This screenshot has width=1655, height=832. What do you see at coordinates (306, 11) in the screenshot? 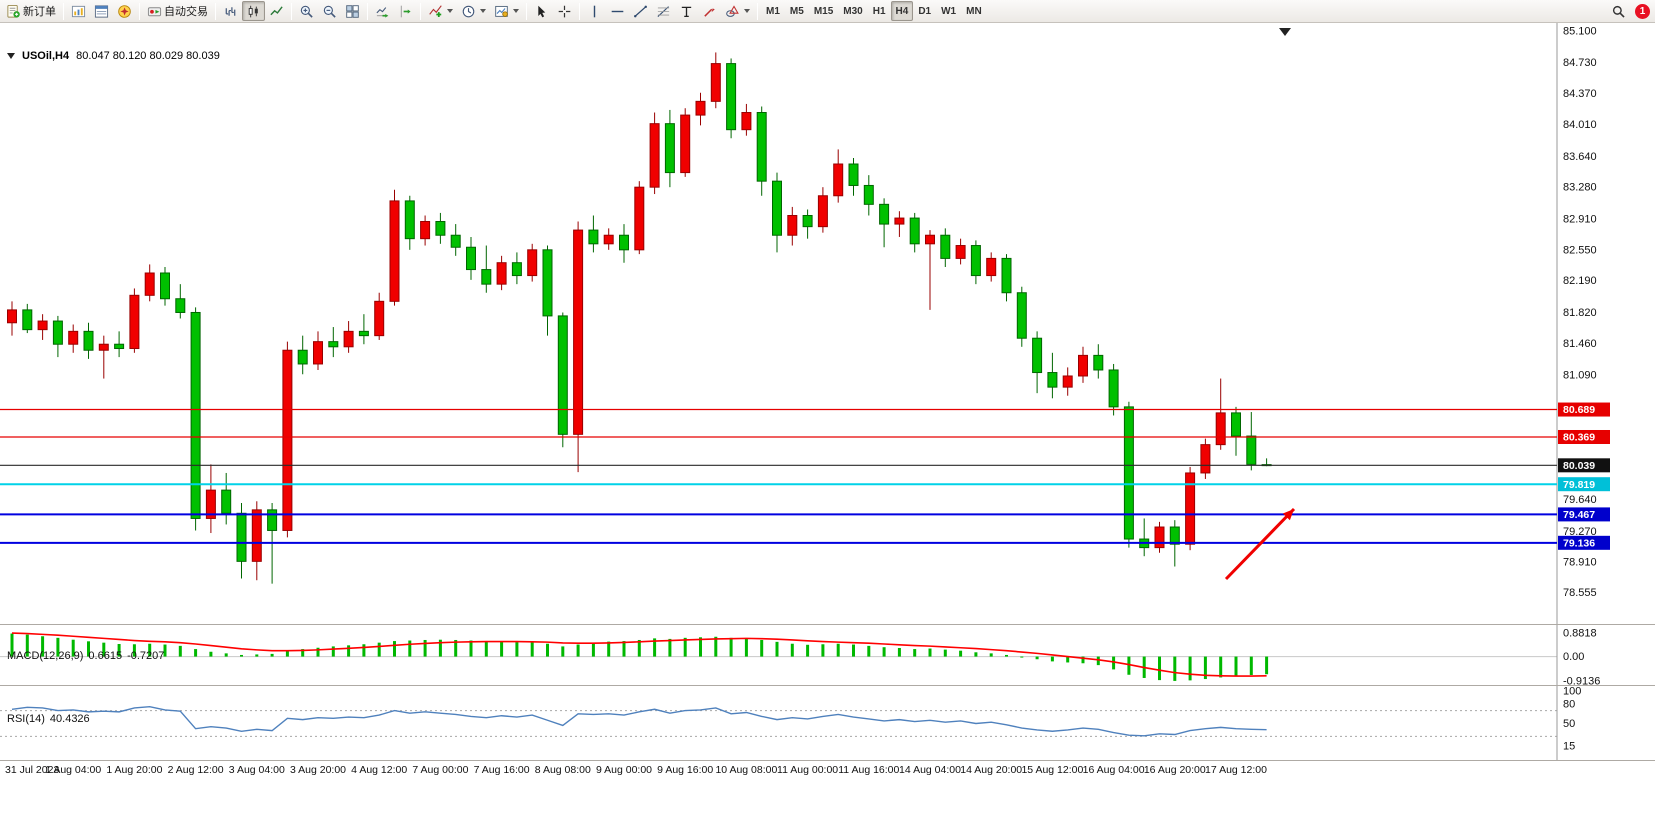
I see `zoom-in-button` at bounding box center [306, 11].